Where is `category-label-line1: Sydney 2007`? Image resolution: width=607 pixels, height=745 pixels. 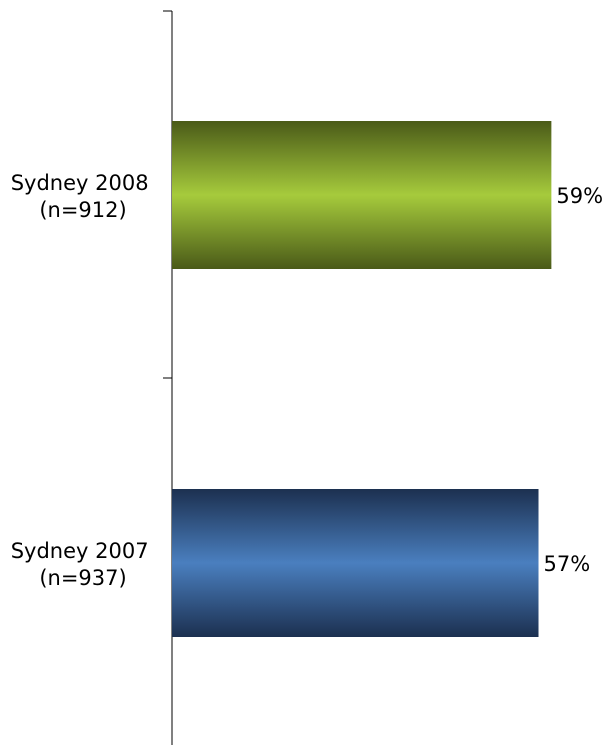
category-label-line1: Sydney 2007 is located at coordinates (80, 551).